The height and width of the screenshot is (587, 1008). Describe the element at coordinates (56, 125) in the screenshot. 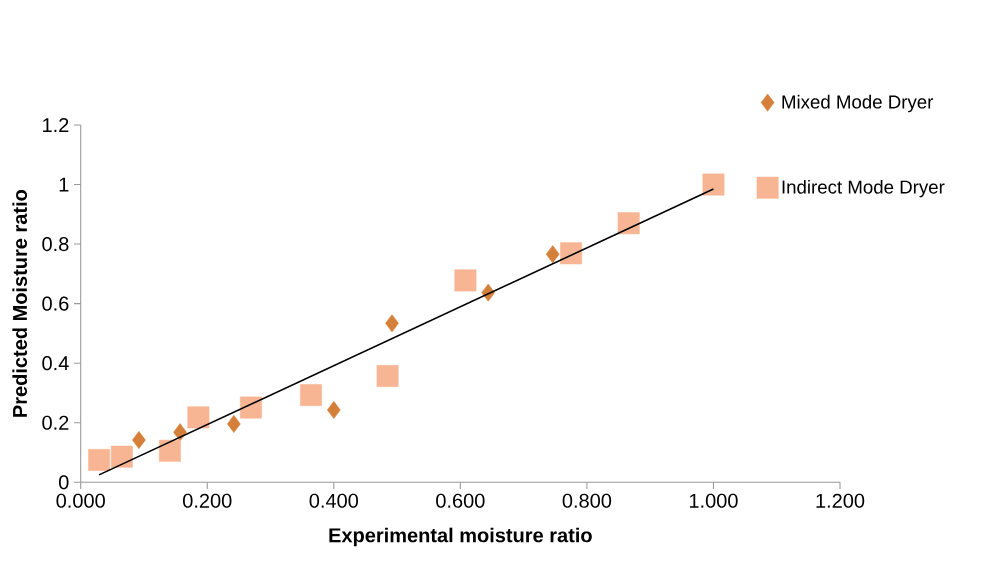

I see `y-tick-label: 1.2` at that location.